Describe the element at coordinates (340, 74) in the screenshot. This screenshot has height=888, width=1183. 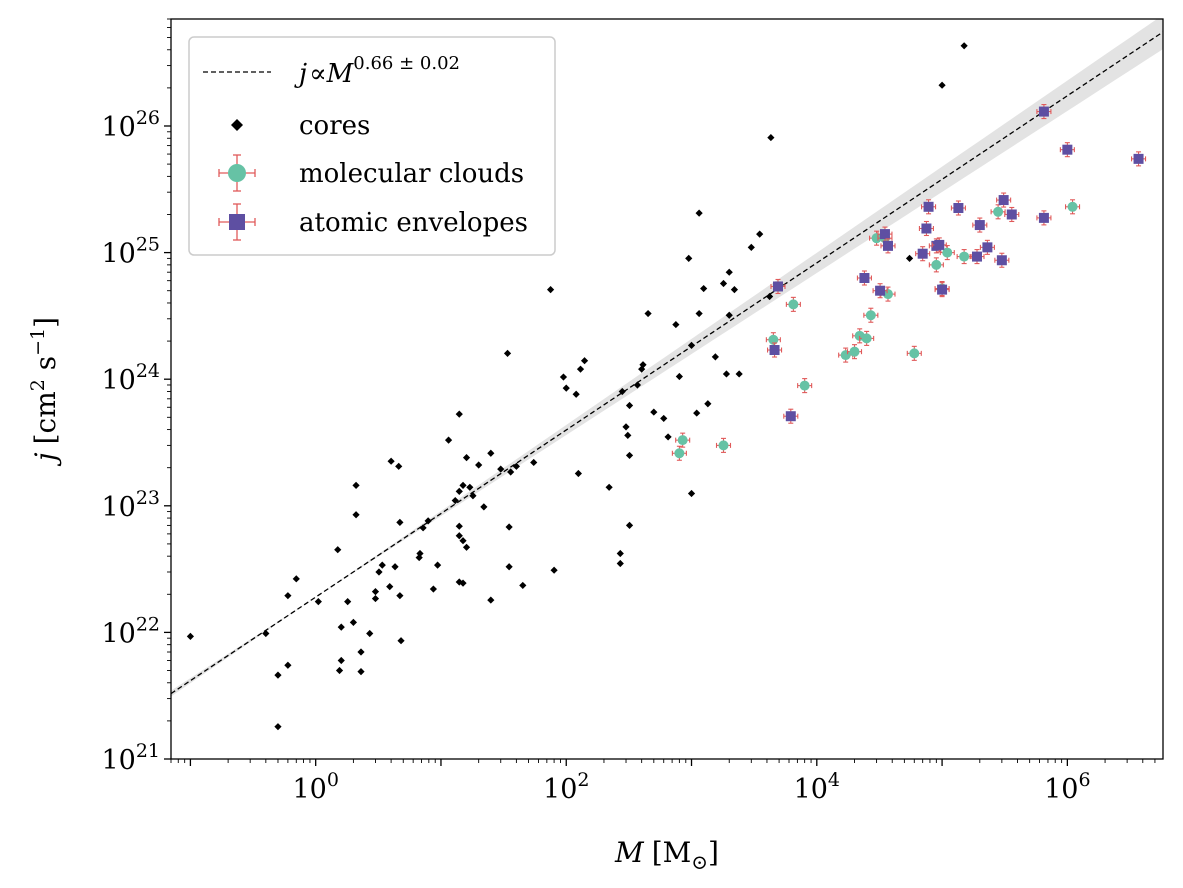
I see `legend-fit-M: M` at that location.